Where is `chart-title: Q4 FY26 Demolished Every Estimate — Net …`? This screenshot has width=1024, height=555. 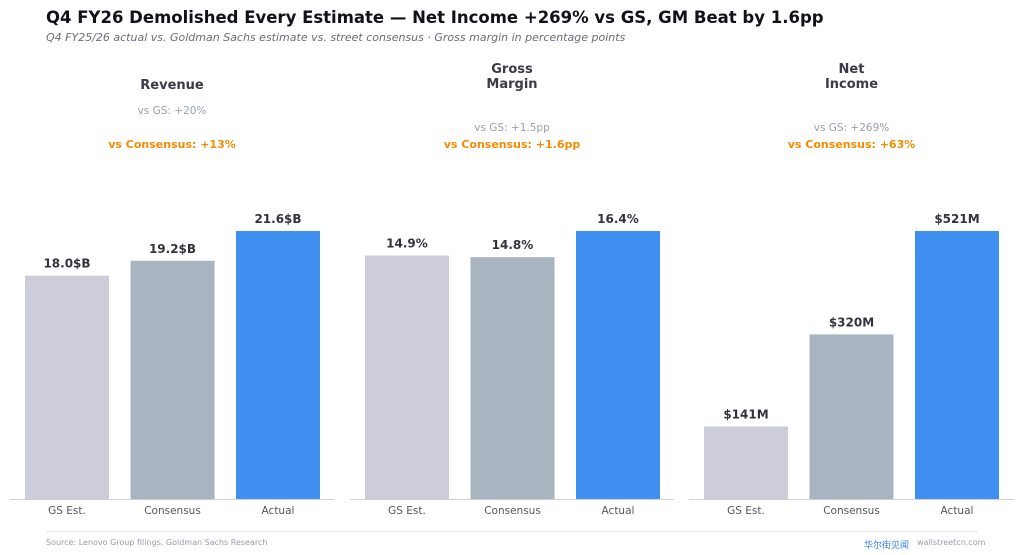
chart-title: Q4 FY26 Demolished Every Estimate — Net … is located at coordinates (435, 17).